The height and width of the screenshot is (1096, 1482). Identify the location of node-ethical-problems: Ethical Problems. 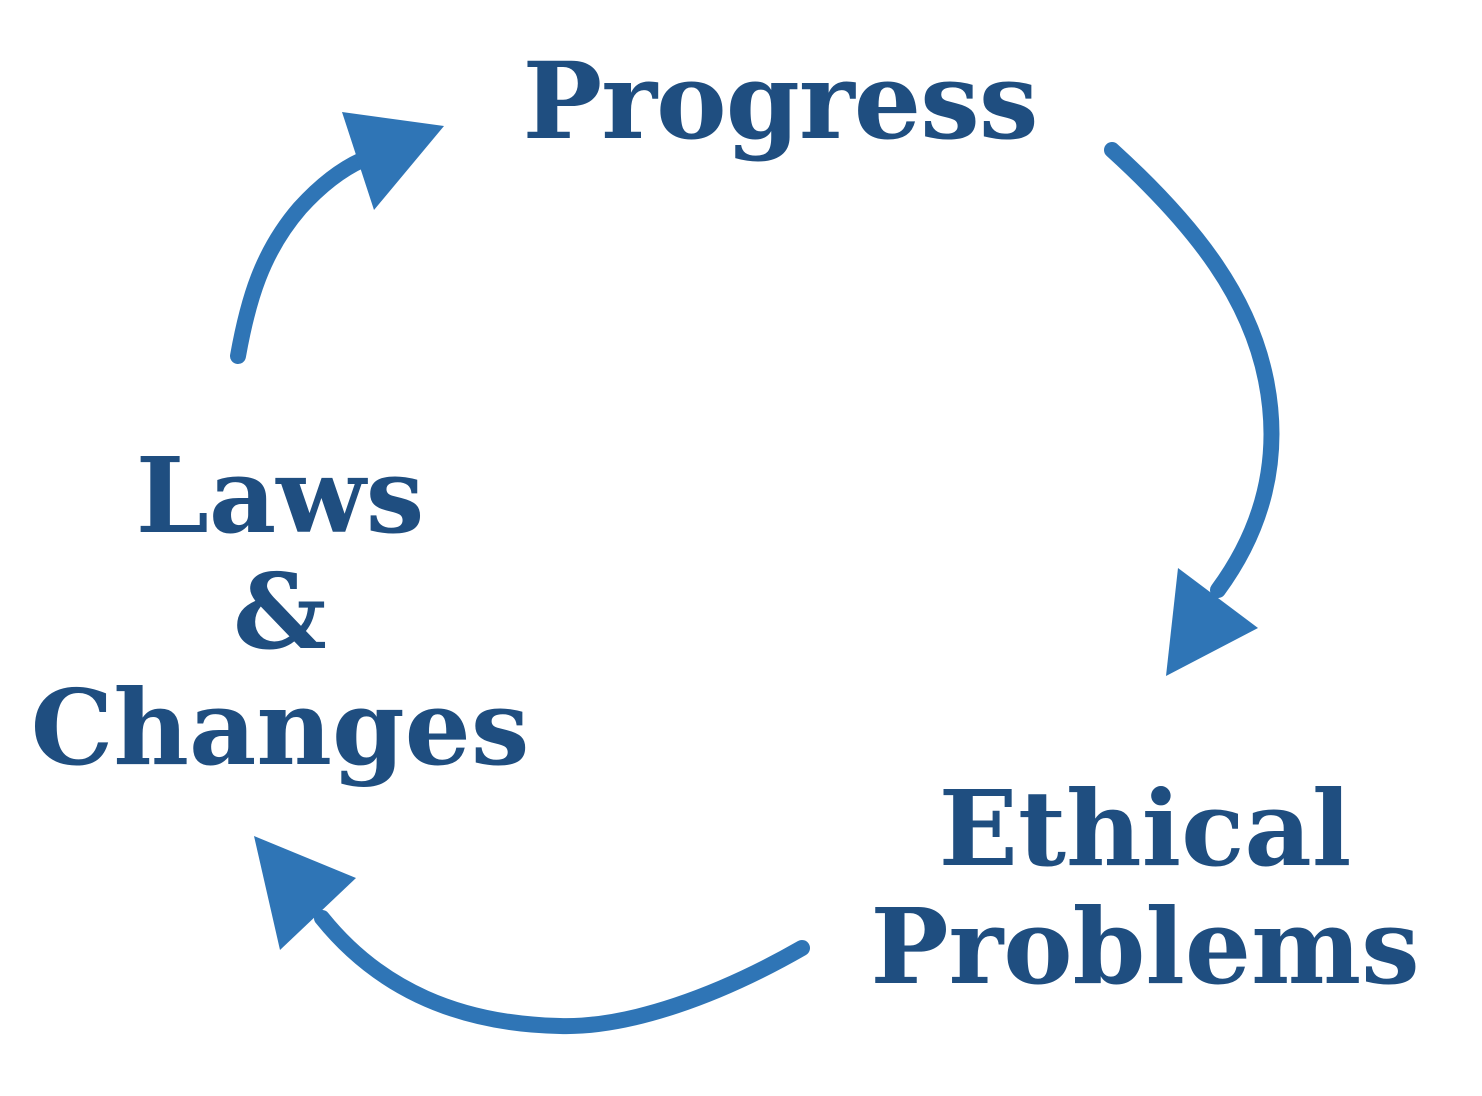
(1145, 888).